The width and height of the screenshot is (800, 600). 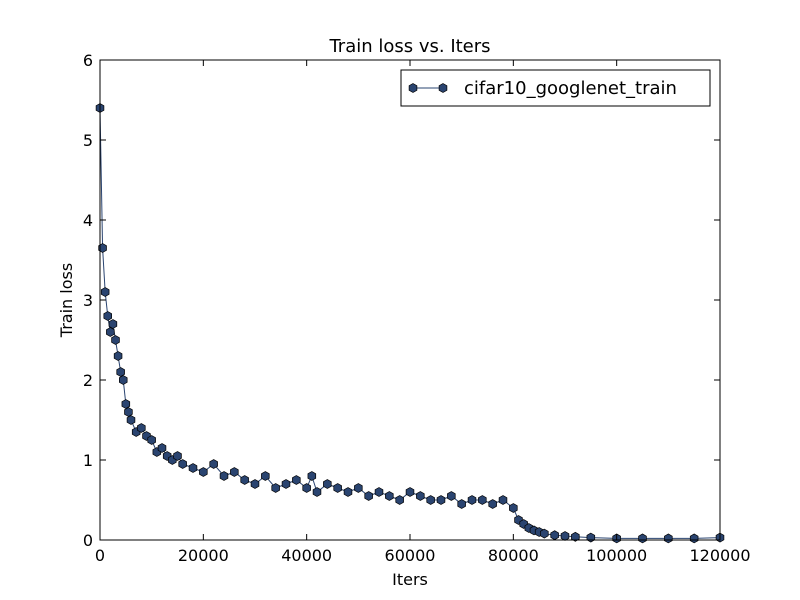 I want to click on x-tick-label: 40000, so click(x=306, y=555).